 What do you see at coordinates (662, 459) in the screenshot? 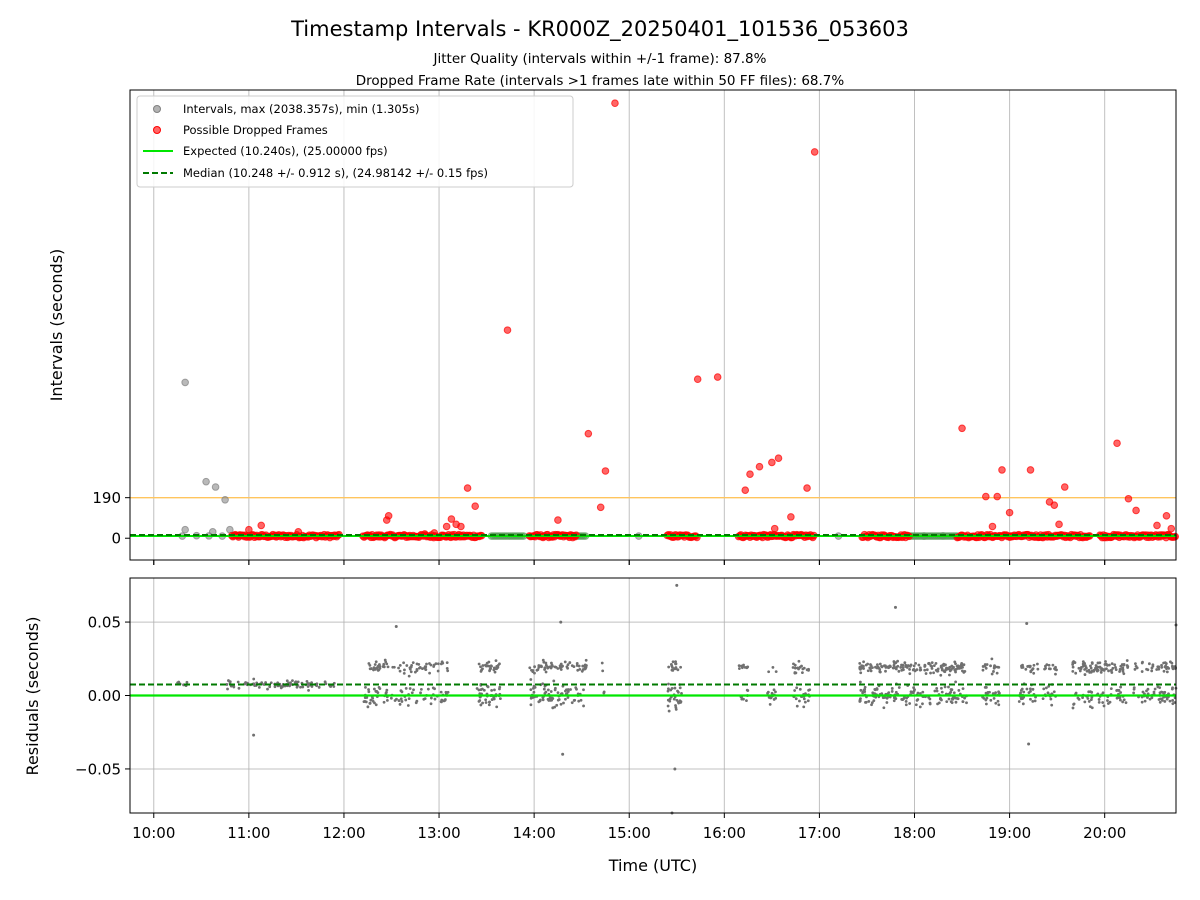
I see `intervals-series-gray` at bounding box center [662, 459].